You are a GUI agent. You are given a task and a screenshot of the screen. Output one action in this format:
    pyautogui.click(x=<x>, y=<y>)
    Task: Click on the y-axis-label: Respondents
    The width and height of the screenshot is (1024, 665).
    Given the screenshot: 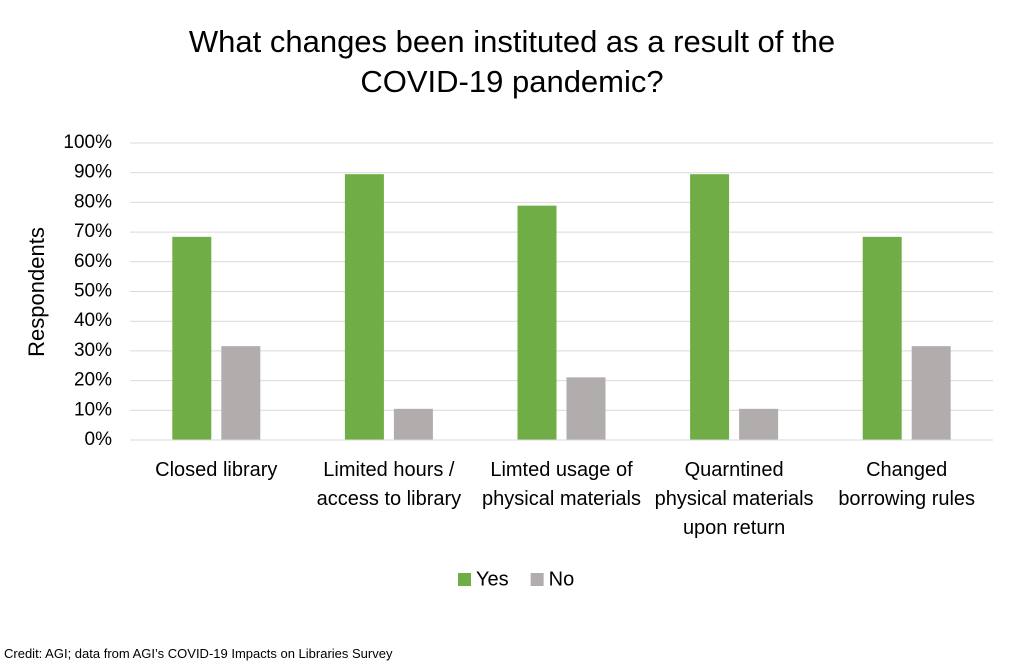 What is the action you would take?
    pyautogui.click(x=36, y=292)
    